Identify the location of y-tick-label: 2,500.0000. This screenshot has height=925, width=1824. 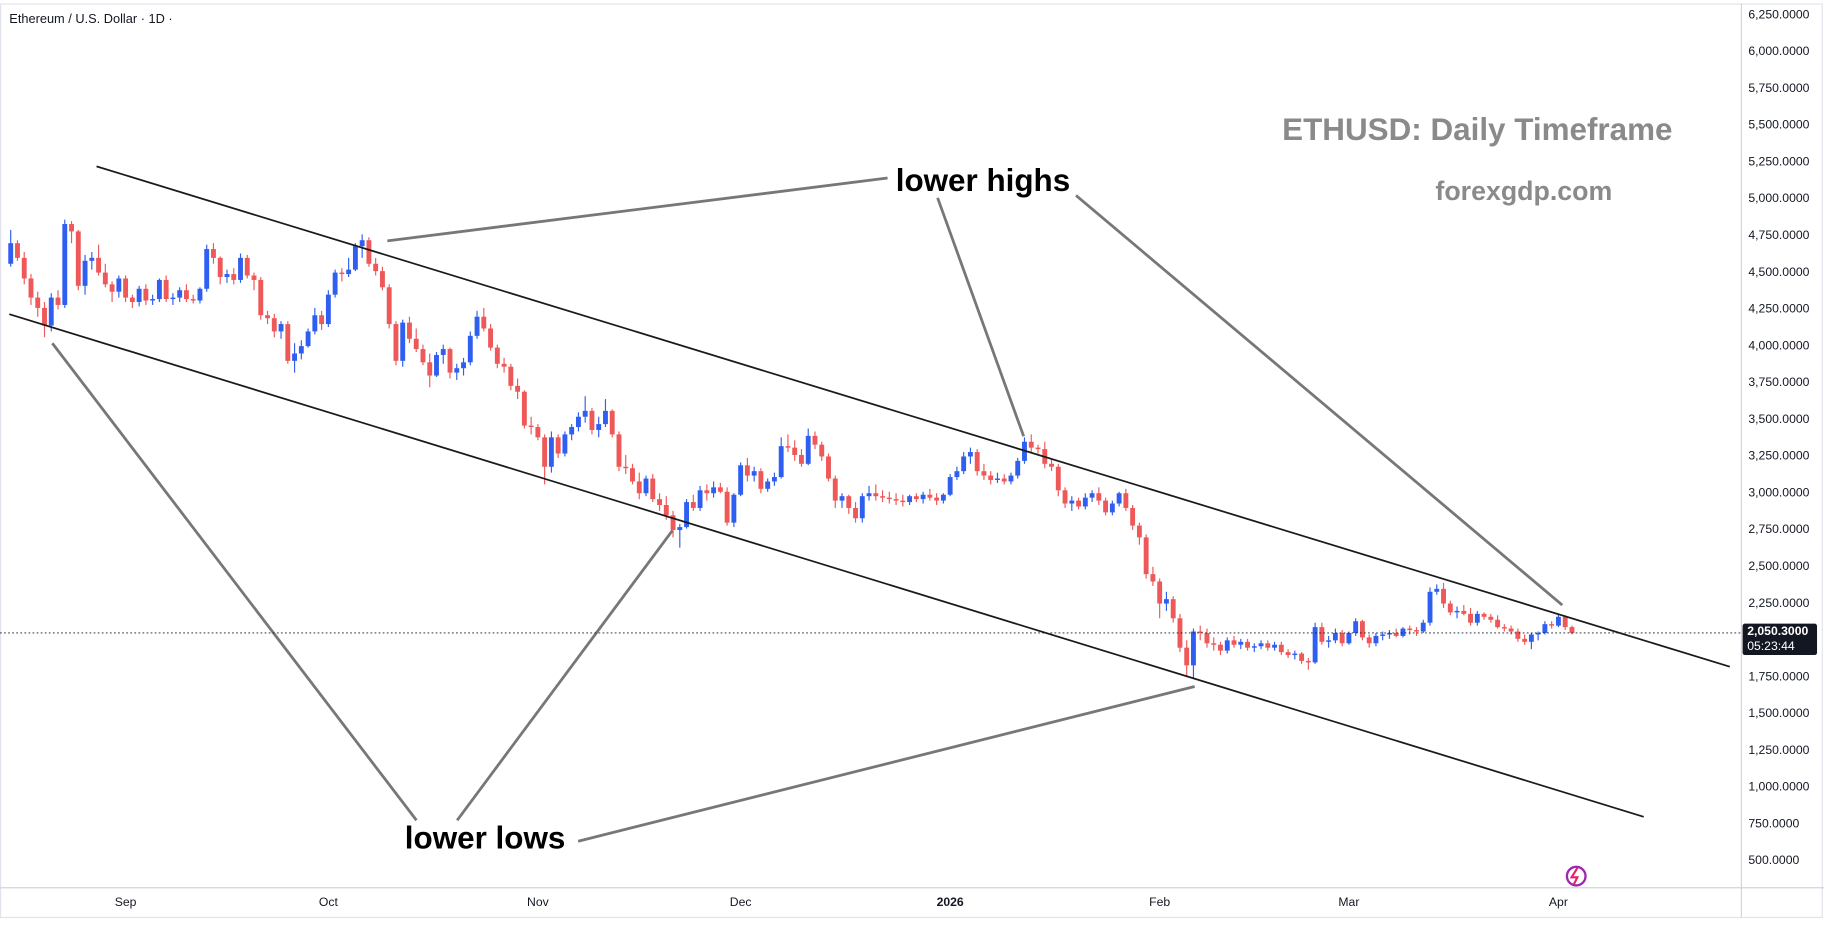
(1778, 566).